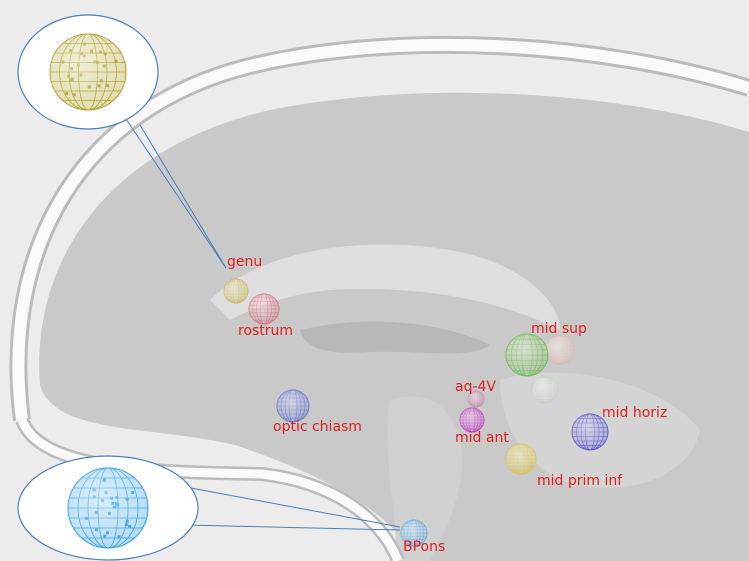  Describe the element at coordinates (580, 481) in the screenshot. I see `landmark-label: mid prim inf` at that location.